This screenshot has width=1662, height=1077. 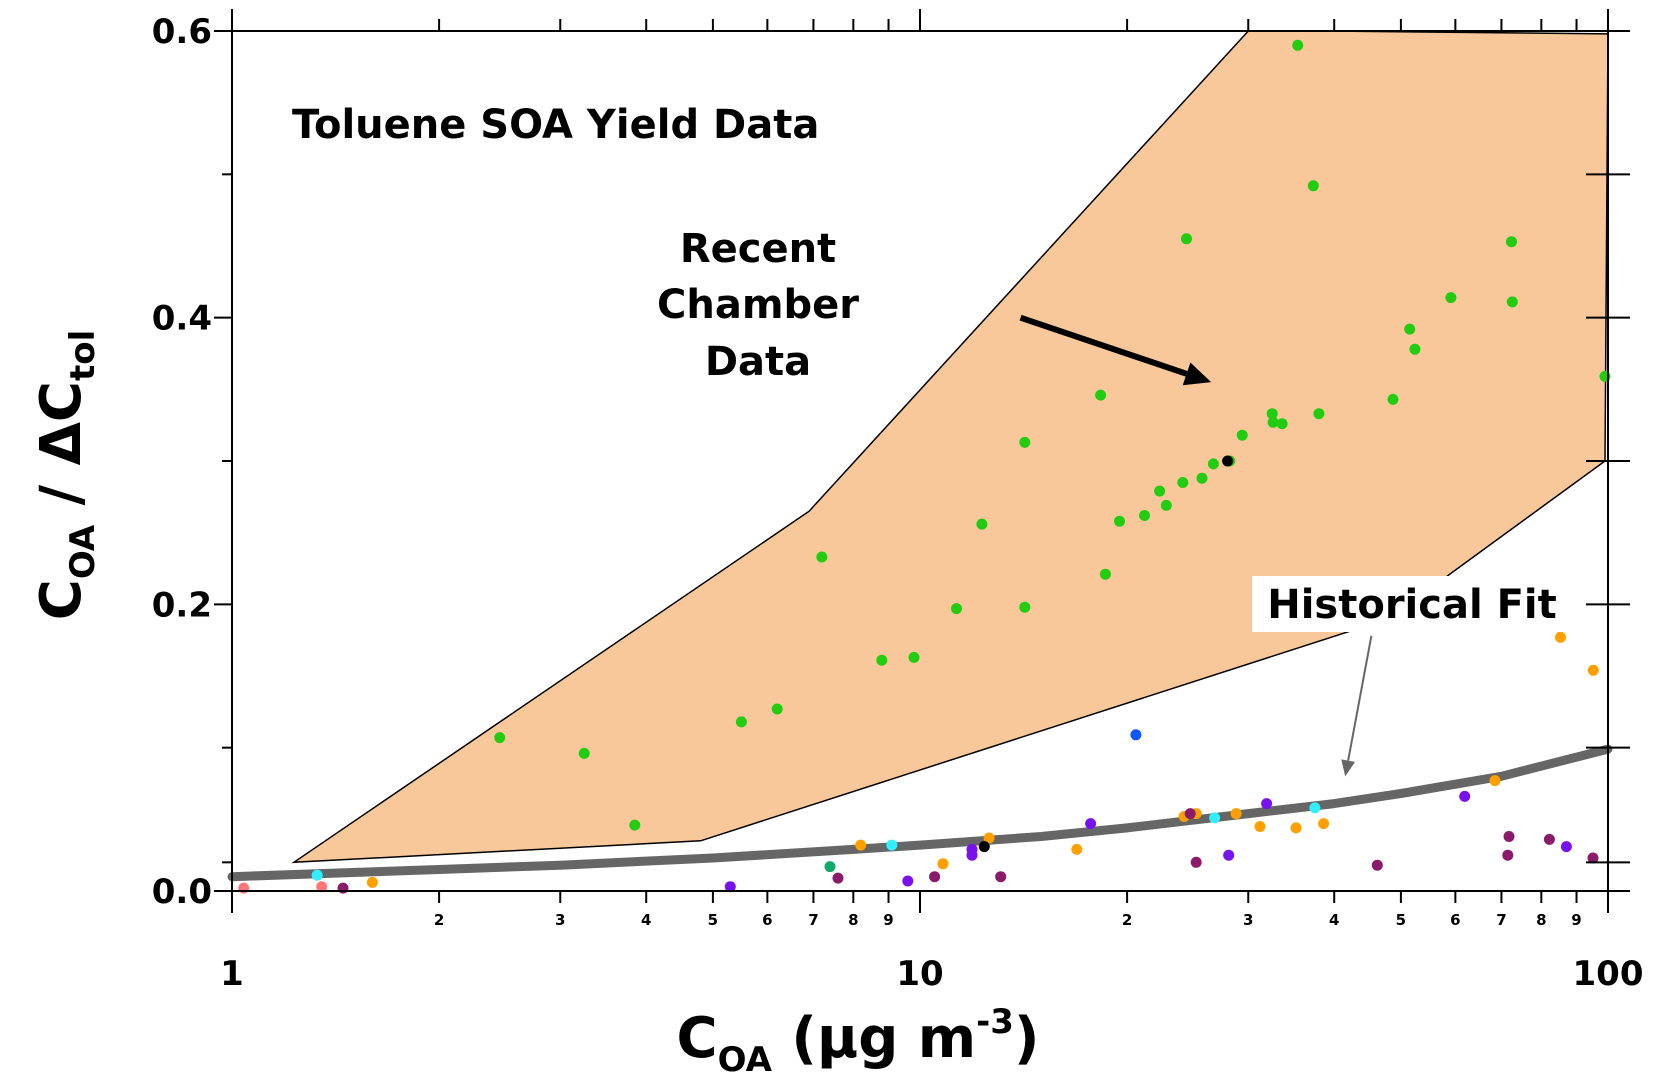 What do you see at coordinates (1541, 920) in the screenshot?
I see `x-minor-tick-label-14: 8` at bounding box center [1541, 920].